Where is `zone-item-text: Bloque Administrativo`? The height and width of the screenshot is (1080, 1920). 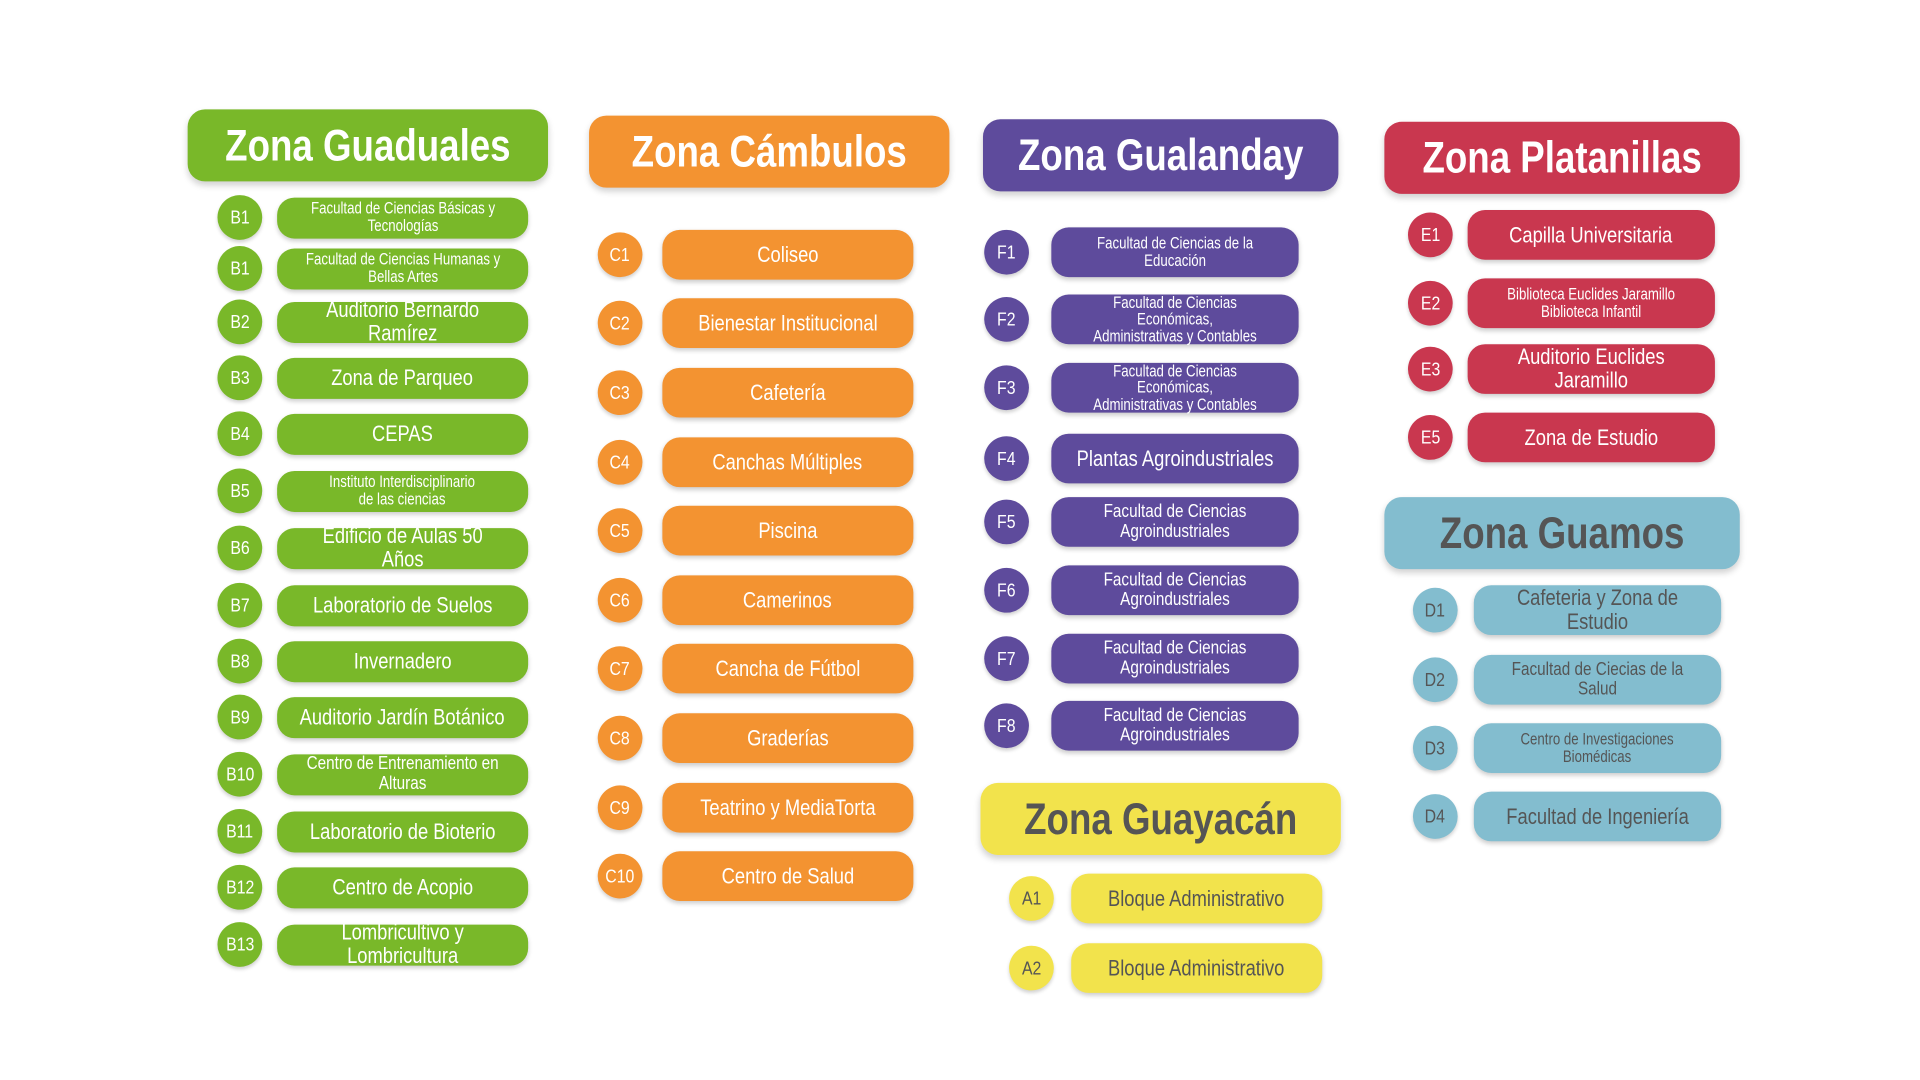 zone-item-text: Bloque Administrativo is located at coordinates (1196, 967).